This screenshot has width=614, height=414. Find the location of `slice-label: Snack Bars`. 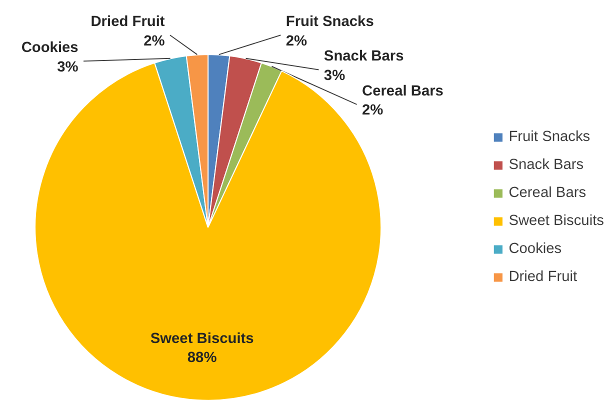

slice-label: Snack Bars is located at coordinates (364, 56).